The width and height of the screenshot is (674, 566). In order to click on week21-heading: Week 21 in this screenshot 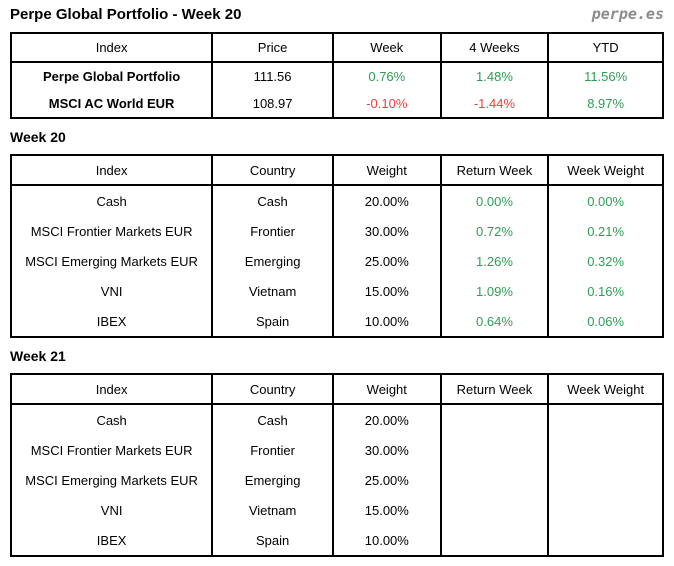, I will do `click(38, 356)`.